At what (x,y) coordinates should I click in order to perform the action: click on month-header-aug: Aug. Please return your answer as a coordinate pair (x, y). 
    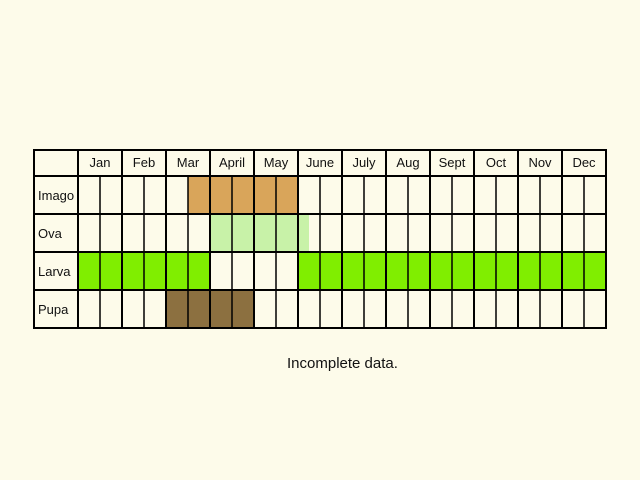
    Looking at the image, I should click on (407, 162).